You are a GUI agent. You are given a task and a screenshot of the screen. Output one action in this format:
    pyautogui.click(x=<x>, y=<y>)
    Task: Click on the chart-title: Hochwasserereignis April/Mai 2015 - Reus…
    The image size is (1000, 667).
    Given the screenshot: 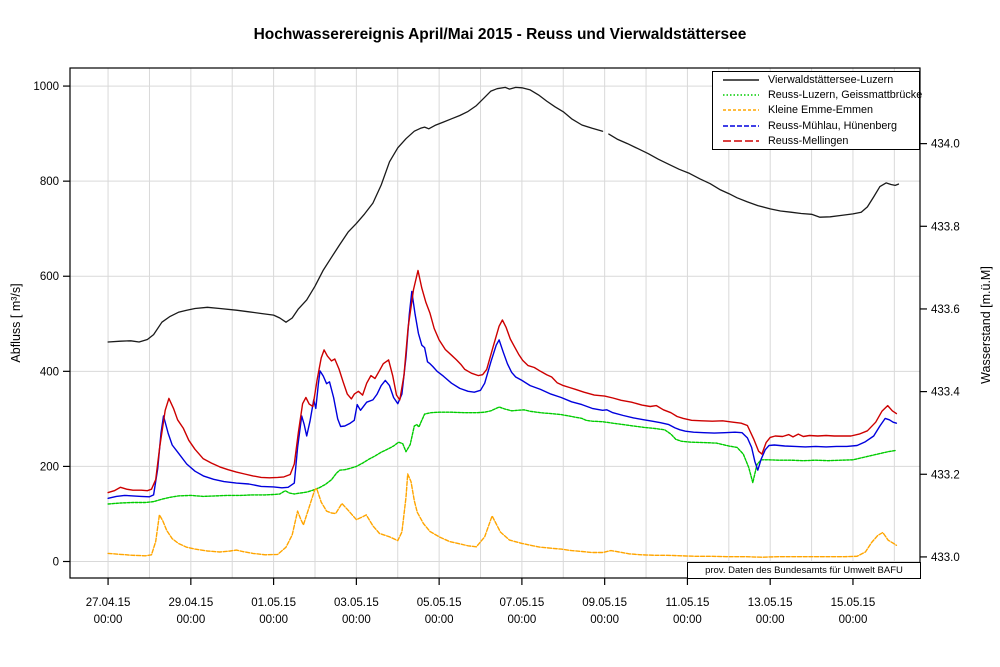 What is the action you would take?
    pyautogui.click(x=500, y=34)
    